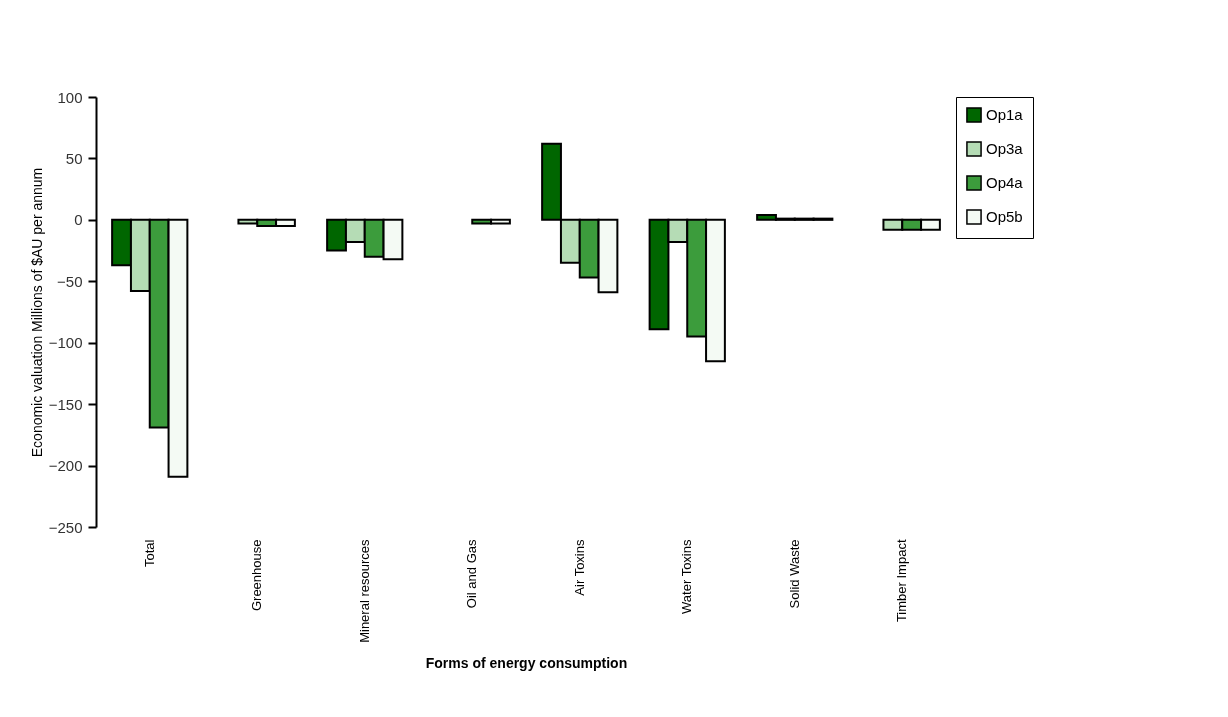 This screenshot has width=1228, height=717. What do you see at coordinates (36, 312) in the screenshot?
I see `y-axis-title: Economic valuation Millions of $AU per annum` at bounding box center [36, 312].